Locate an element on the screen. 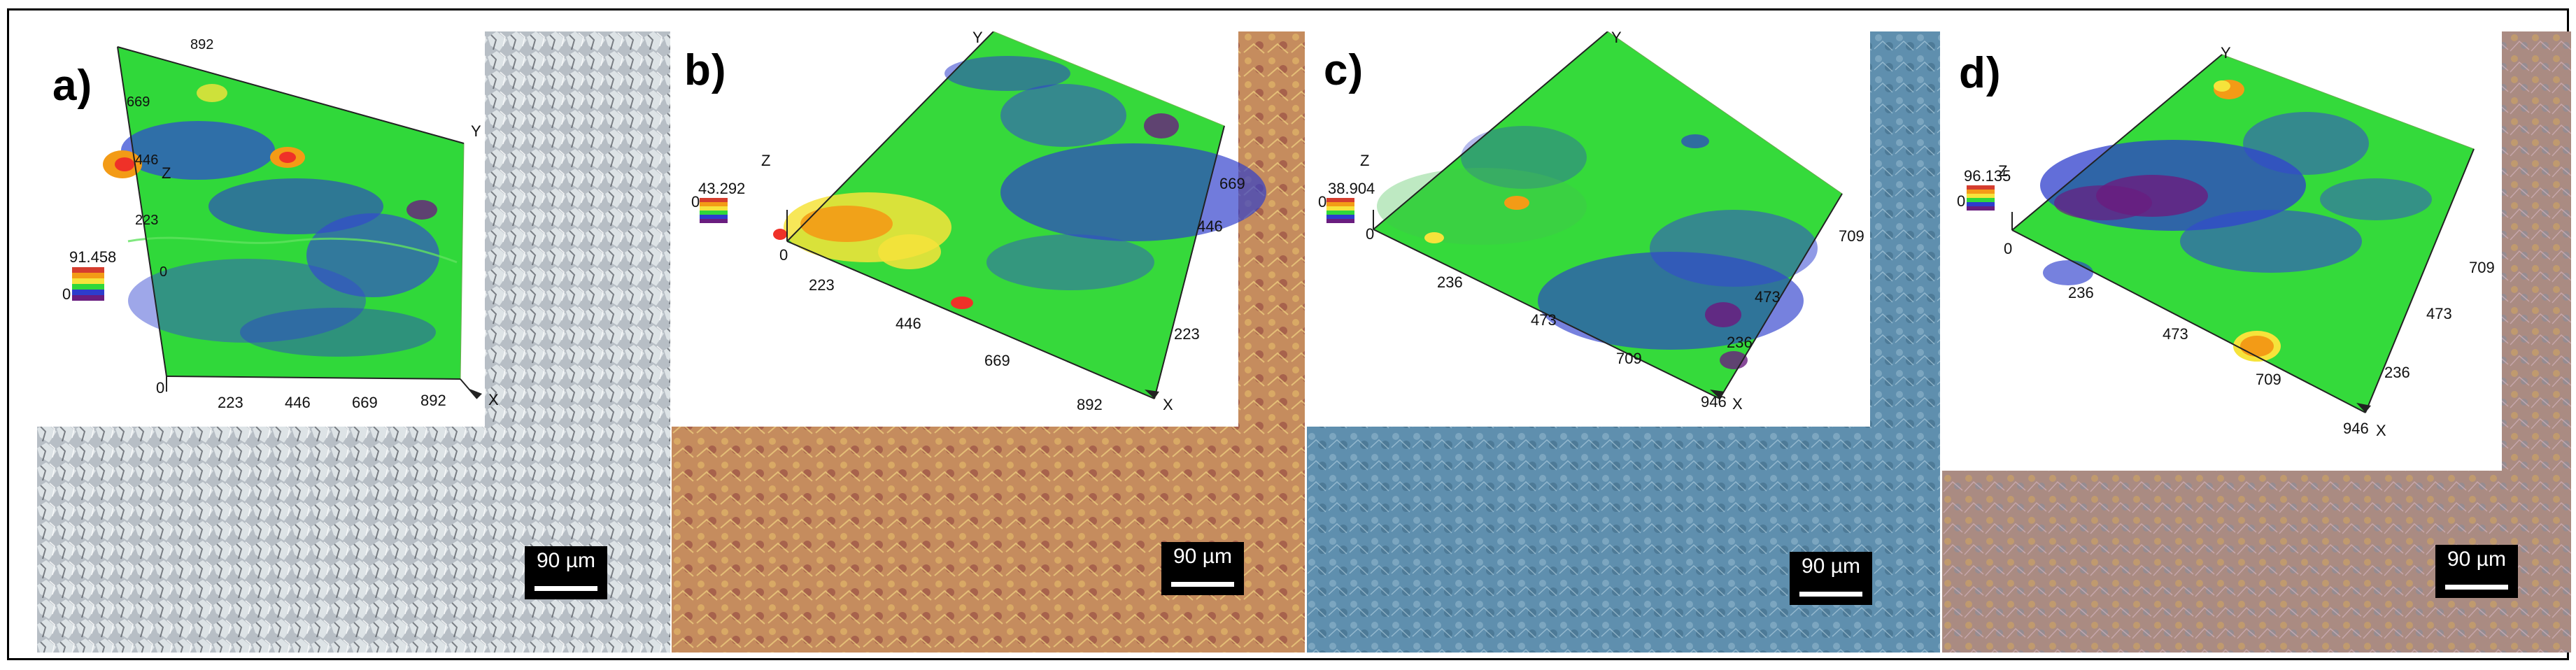 The width and height of the screenshot is (2576, 670). panel-d-ytick: 709 is located at coordinates (2482, 267).